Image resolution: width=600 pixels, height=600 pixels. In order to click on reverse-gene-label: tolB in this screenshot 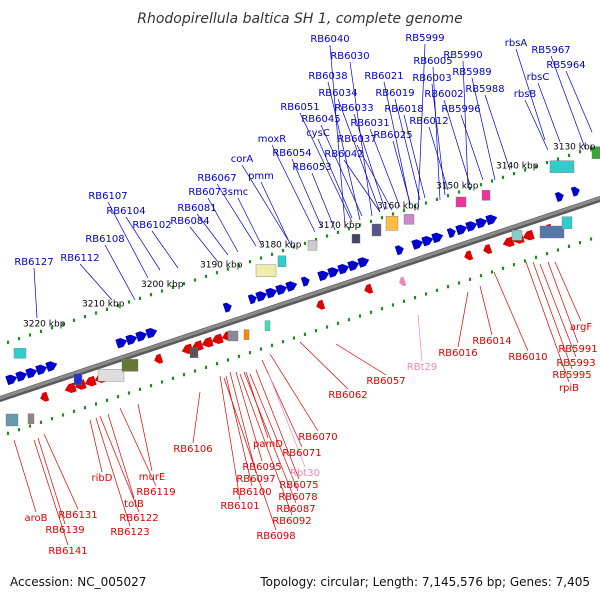, I will do `click(134, 504)`.